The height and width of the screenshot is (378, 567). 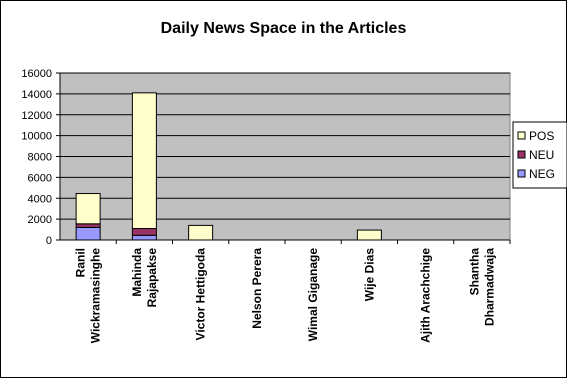 I want to click on y-tick-label: 14000, so click(x=36, y=95).